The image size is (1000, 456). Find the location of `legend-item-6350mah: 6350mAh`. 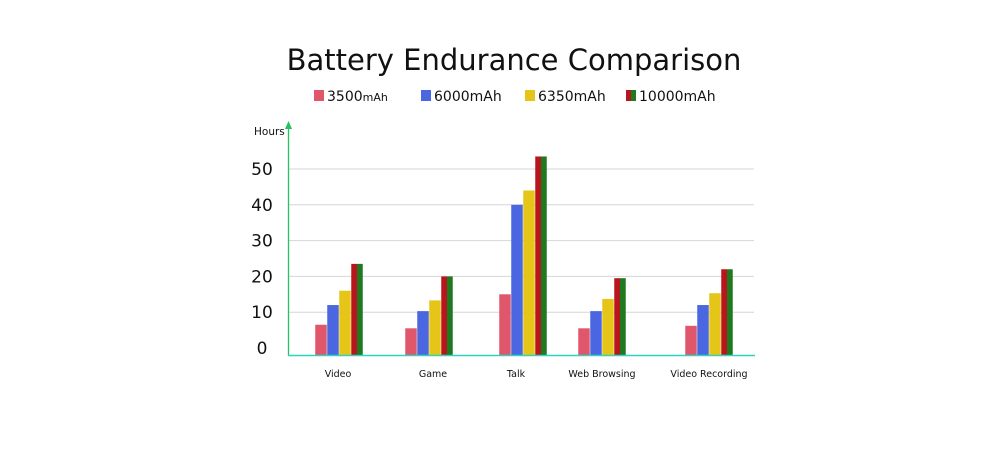

legend-item-6350mah: 6350mAh is located at coordinates (565, 97).